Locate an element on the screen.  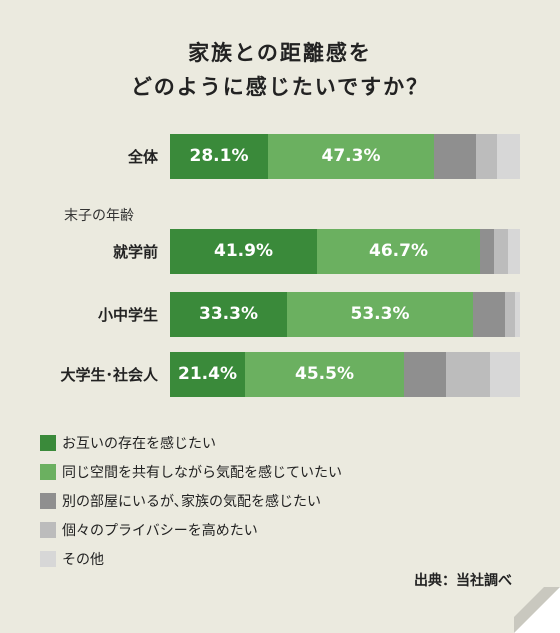
bar-school-age: 33.3% 53.3% is located at coordinates (345, 314).